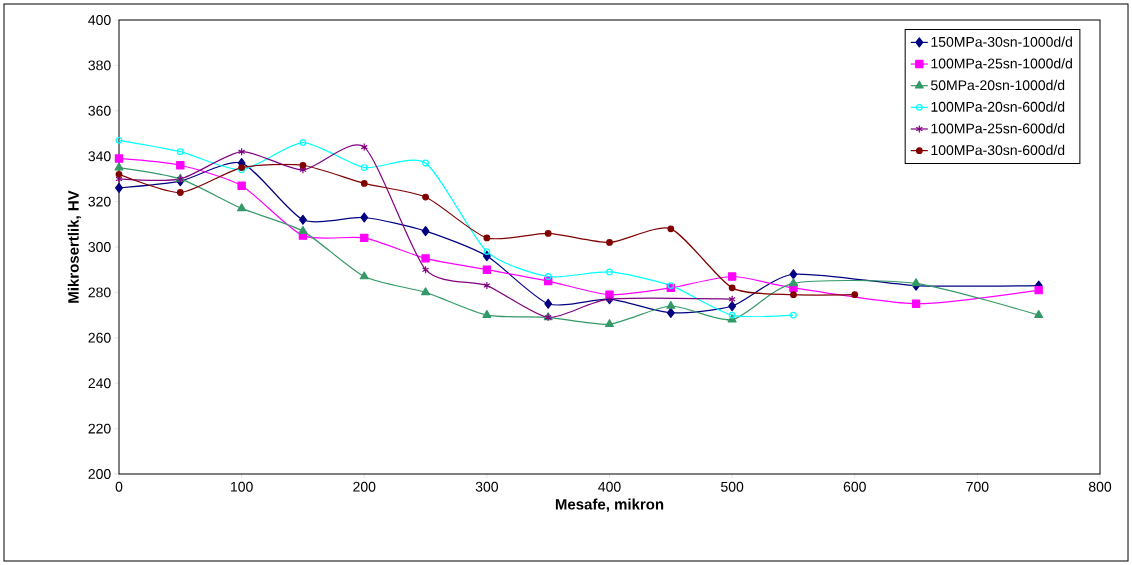  Describe the element at coordinates (998, 85) in the screenshot. I see `legend-label: 50MPa-20sn-1000d/d` at that location.